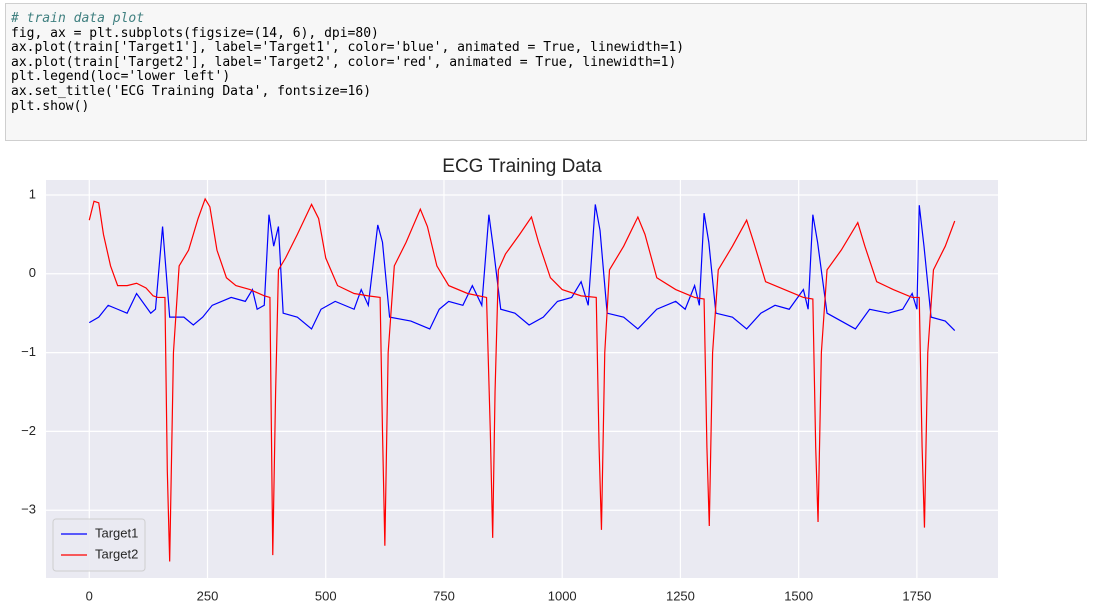 The image size is (1095, 608). Describe the element at coordinates (444, 595) in the screenshot. I see `x-tick-label: 750` at that location.